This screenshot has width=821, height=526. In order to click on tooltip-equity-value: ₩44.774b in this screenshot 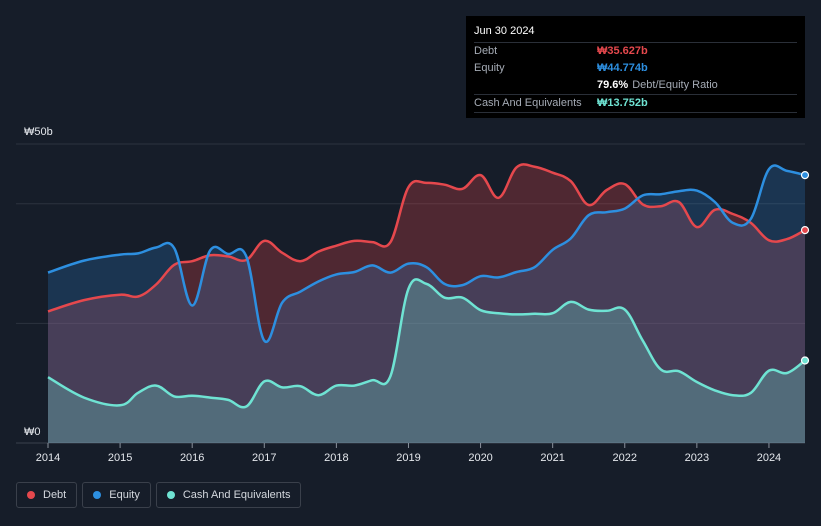, I will do `click(622, 68)`.